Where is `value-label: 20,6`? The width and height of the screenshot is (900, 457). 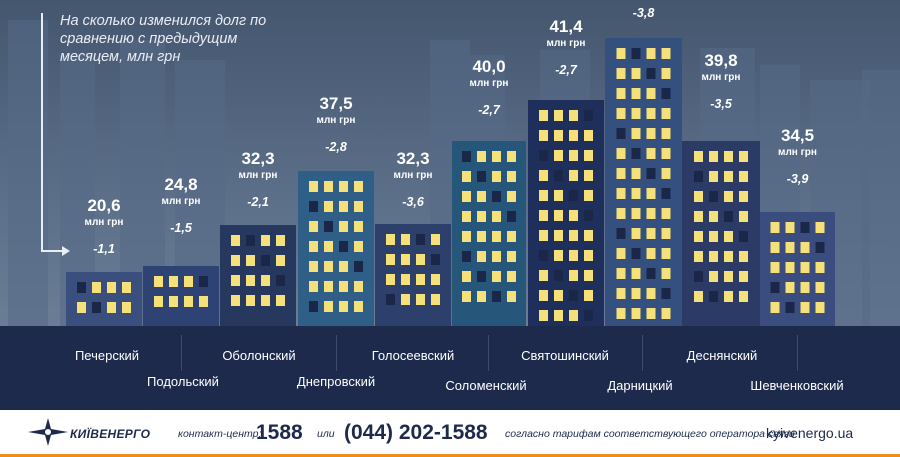 value-label: 20,6 is located at coordinates (104, 205).